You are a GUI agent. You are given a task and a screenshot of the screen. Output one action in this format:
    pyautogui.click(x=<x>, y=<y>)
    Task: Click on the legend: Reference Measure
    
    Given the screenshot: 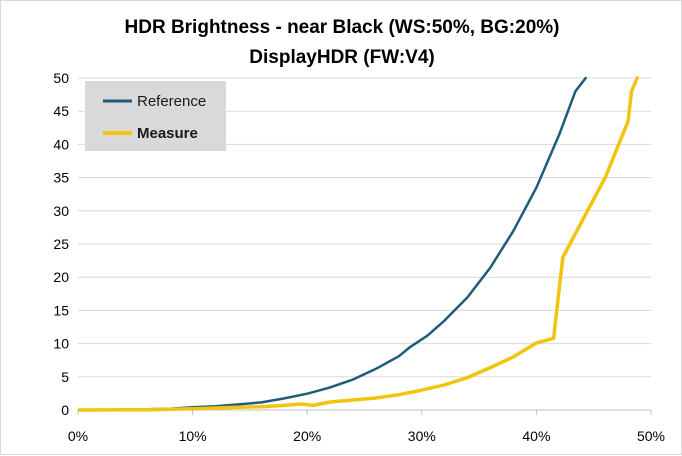 What is the action you would take?
    pyautogui.click(x=155, y=116)
    